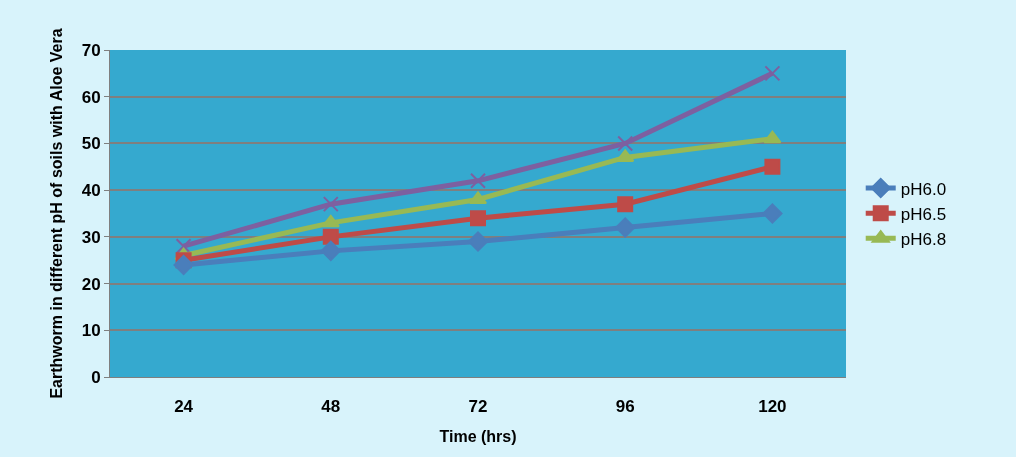 Image resolution: width=1016 pixels, height=457 pixels. Describe the element at coordinates (96, 377) in the screenshot. I see `y-tick-label: 0` at that location.